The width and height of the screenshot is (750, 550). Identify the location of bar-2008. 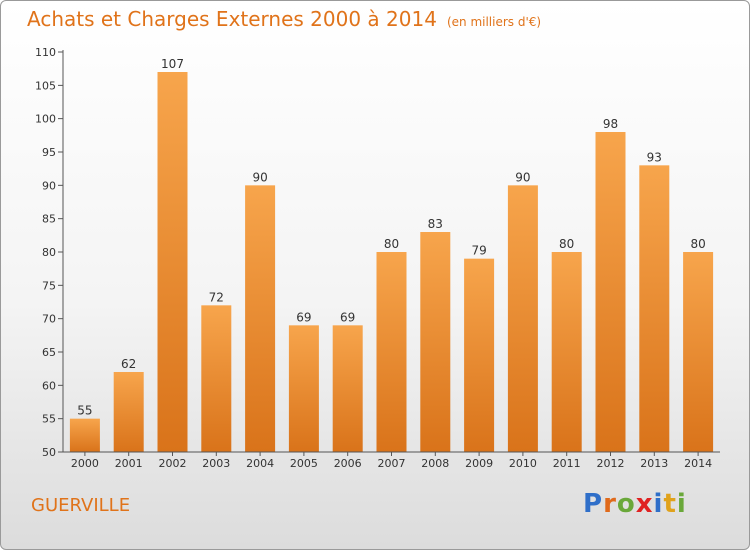
(435, 342).